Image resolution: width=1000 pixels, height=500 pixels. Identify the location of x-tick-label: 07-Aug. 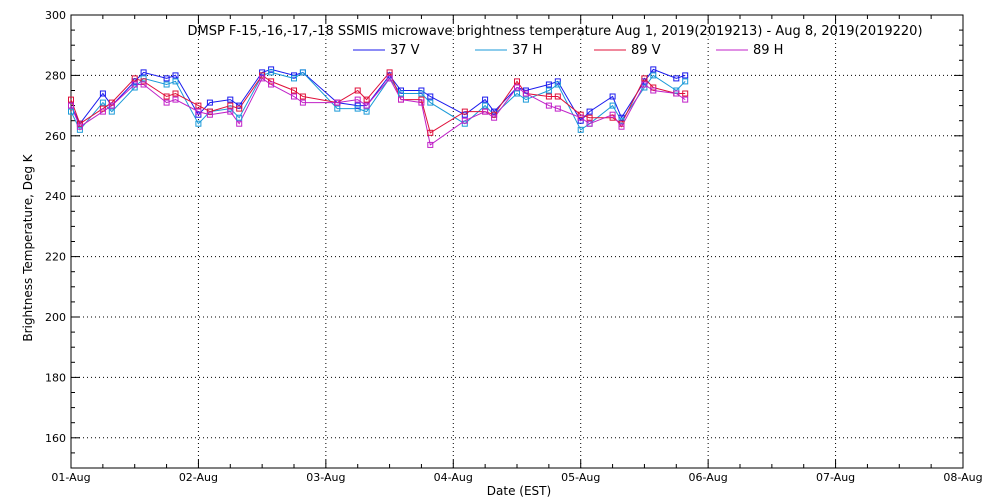
(835, 477).